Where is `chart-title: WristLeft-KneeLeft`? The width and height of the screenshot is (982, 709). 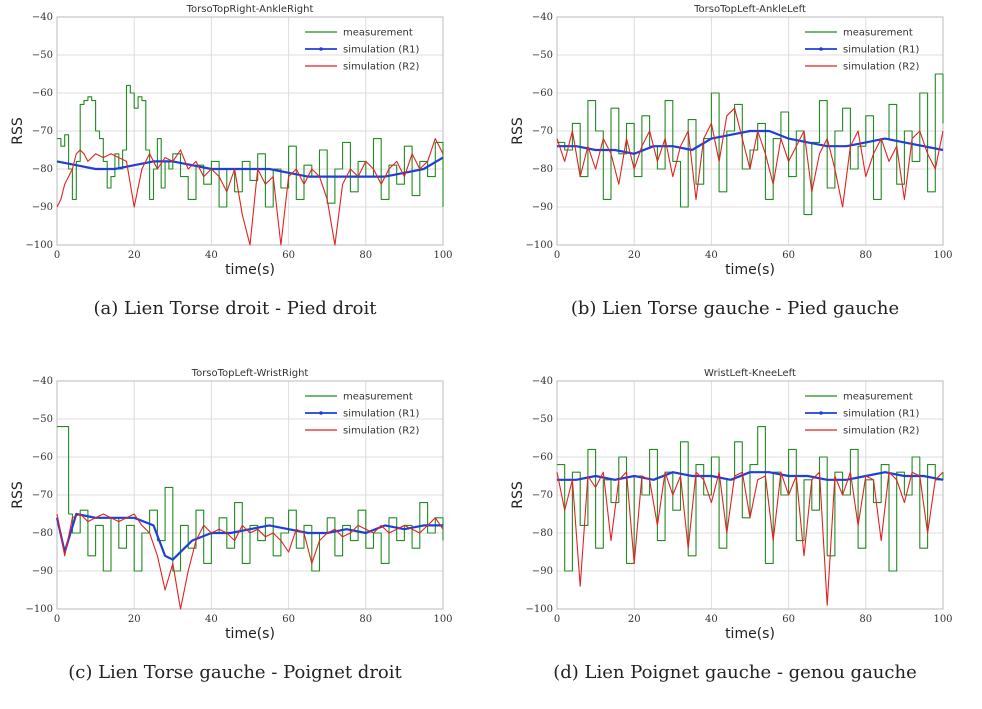 chart-title: WristLeft-KneeLeft is located at coordinates (750, 373).